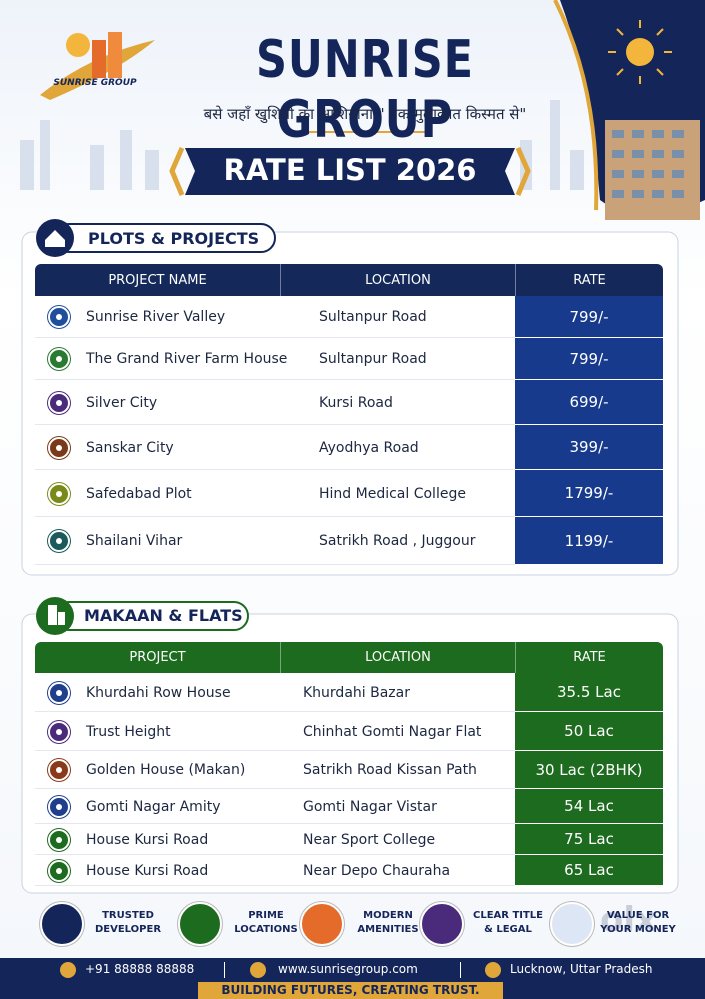  I want to click on feature-text: & LEGAL, so click(508, 929).